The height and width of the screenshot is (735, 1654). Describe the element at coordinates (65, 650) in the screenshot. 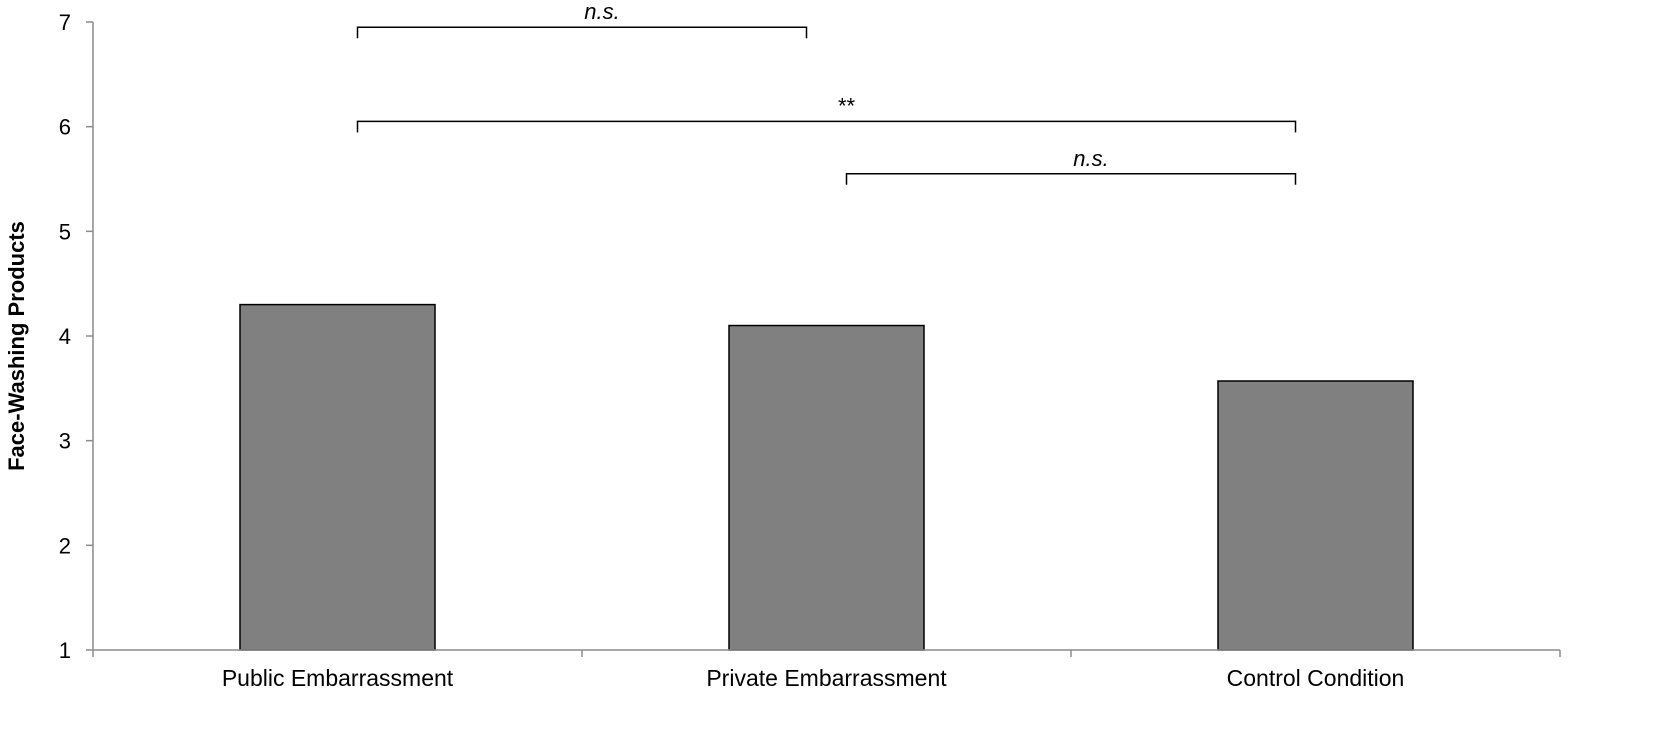

I see `y-tick-label: 1` at that location.